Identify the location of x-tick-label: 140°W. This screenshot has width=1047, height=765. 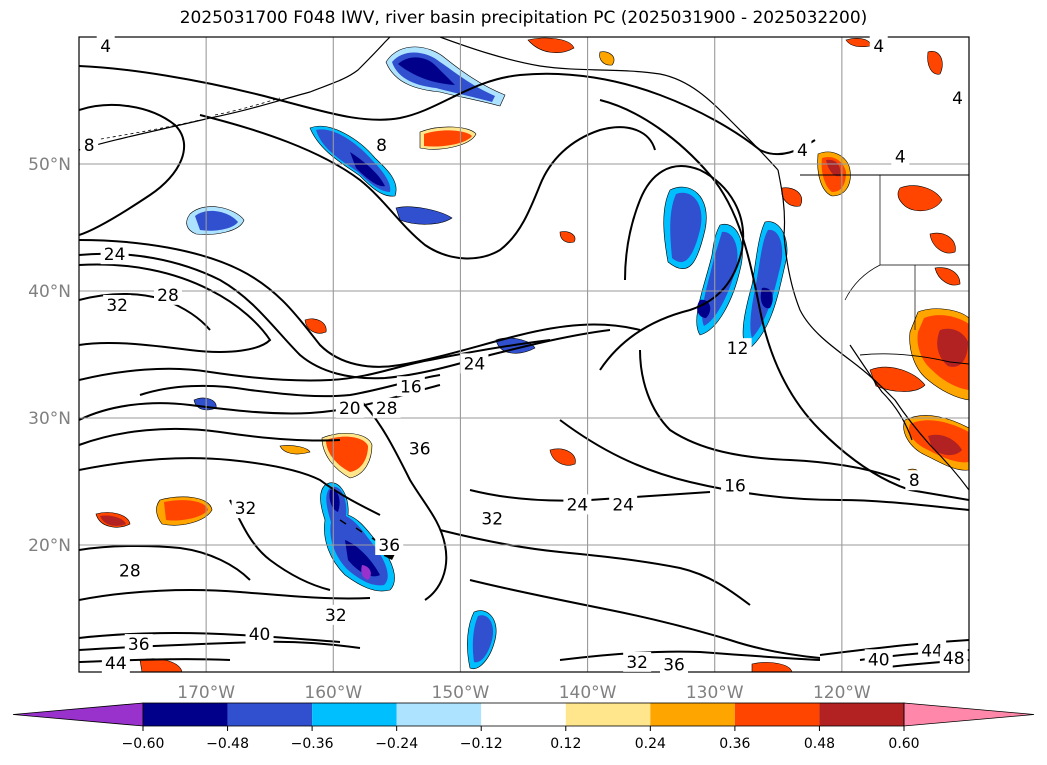
(588, 693).